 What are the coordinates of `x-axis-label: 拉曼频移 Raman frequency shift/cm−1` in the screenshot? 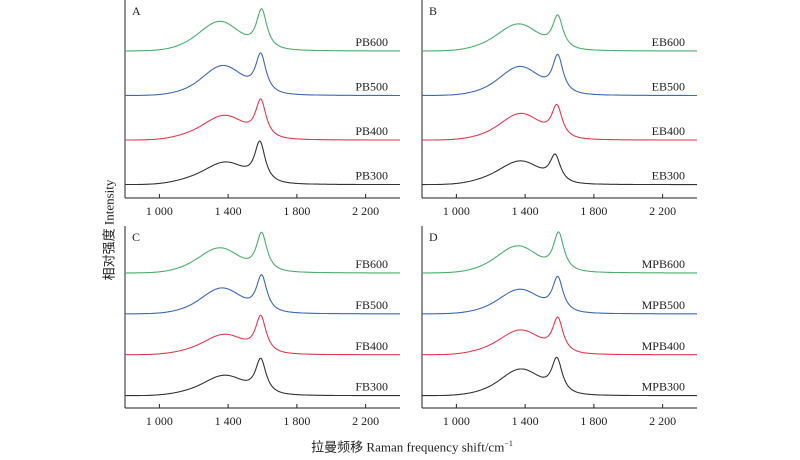 It's located at (412, 446).